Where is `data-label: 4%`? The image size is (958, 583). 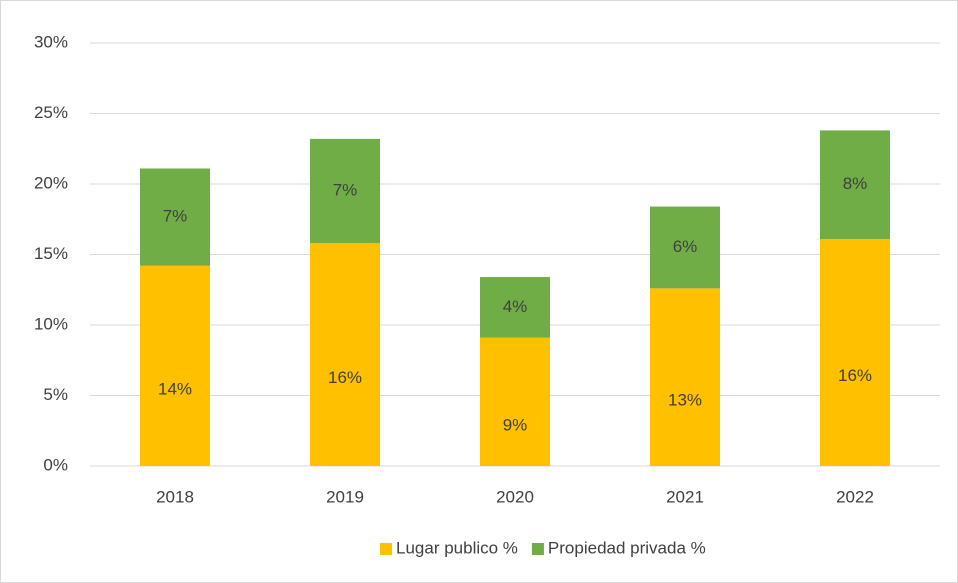
data-label: 4% is located at coordinates (515, 306).